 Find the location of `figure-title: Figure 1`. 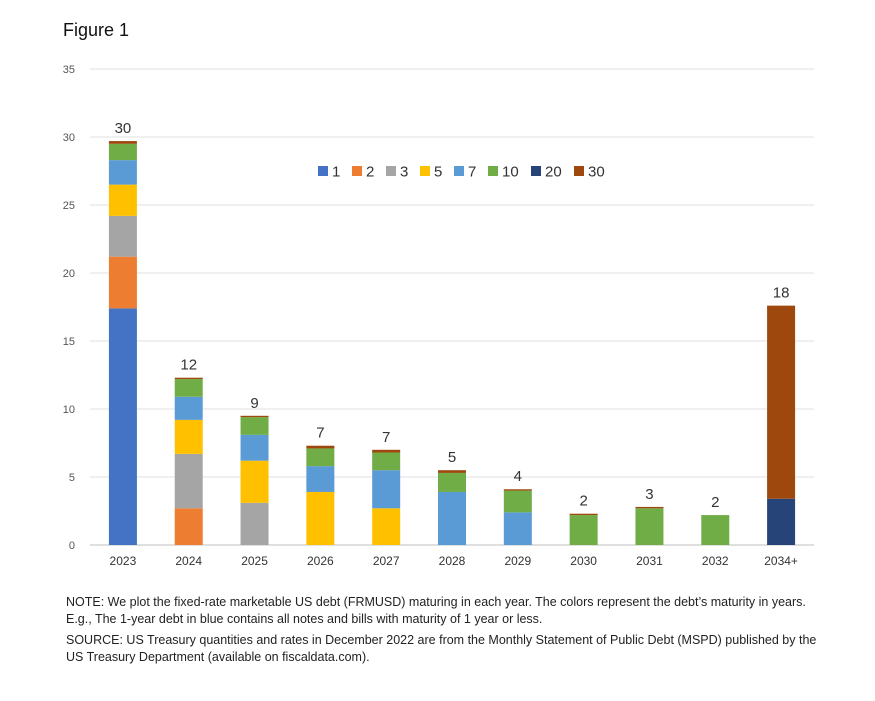

figure-title: Figure 1 is located at coordinates (96, 30).